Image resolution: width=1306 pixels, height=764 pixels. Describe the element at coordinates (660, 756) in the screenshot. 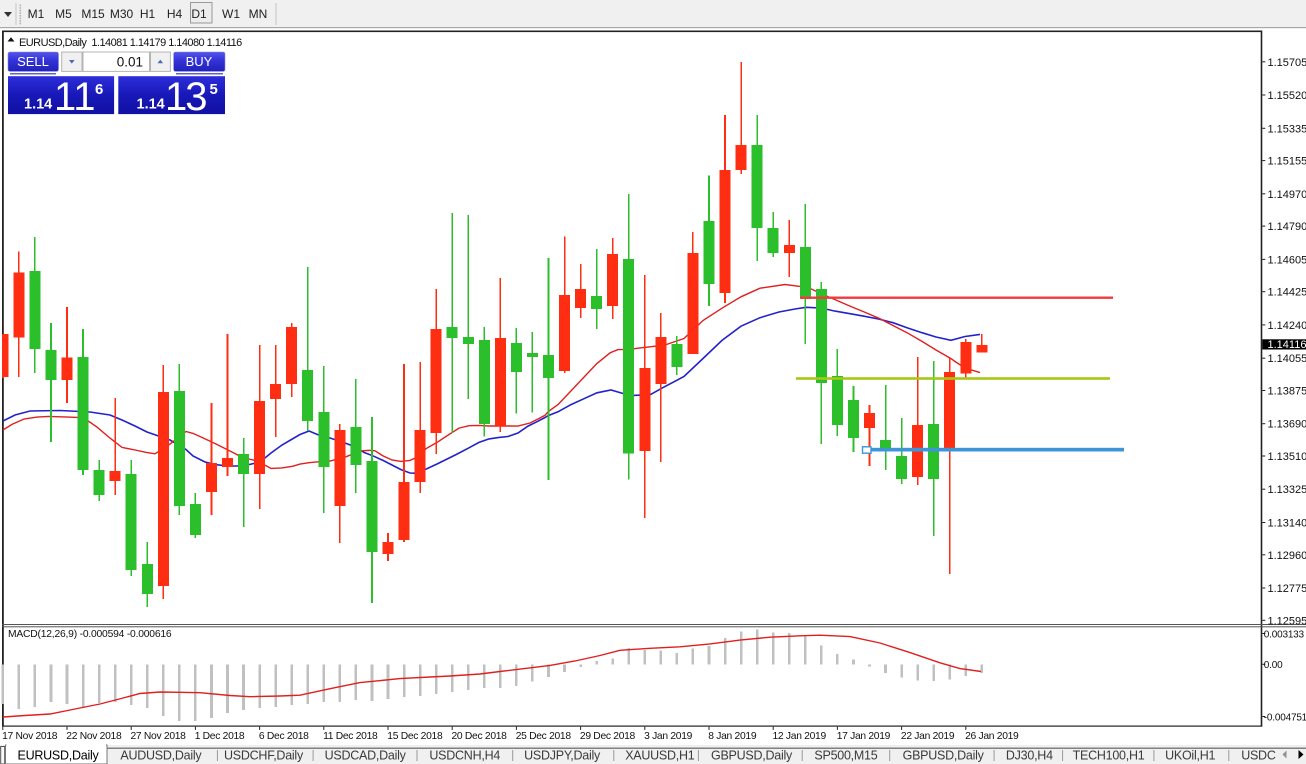

I see `svg-text: XAUUSD,H1` at that location.